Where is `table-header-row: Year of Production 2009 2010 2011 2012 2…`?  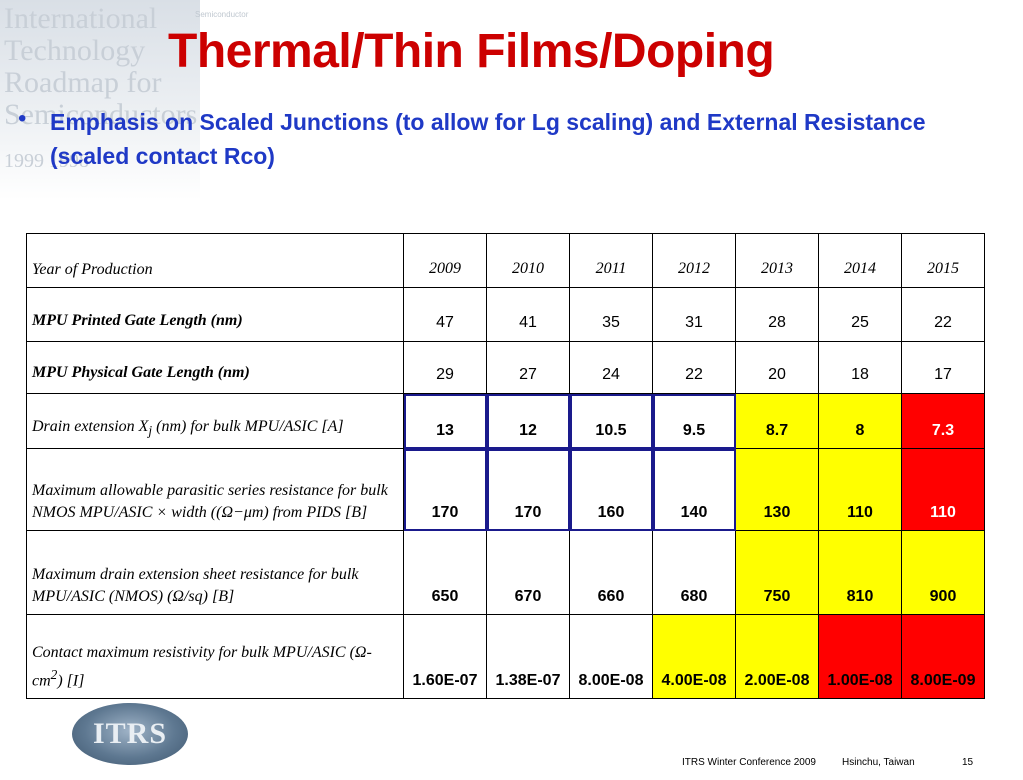
table-header-row: Year of Production 2009 2010 2011 2012 2… is located at coordinates (505, 260).